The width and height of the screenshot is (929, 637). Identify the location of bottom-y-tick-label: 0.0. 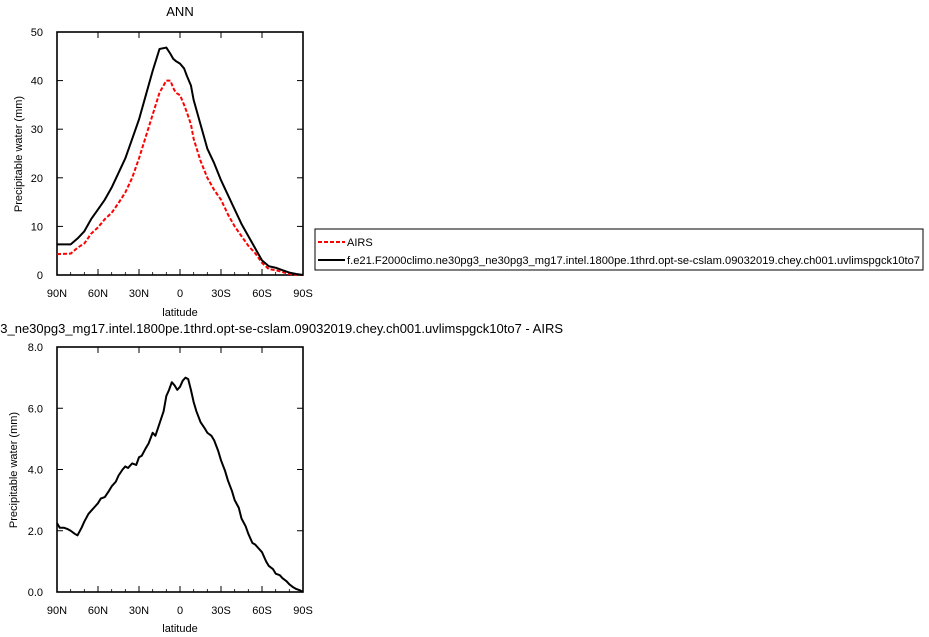
(35, 593).